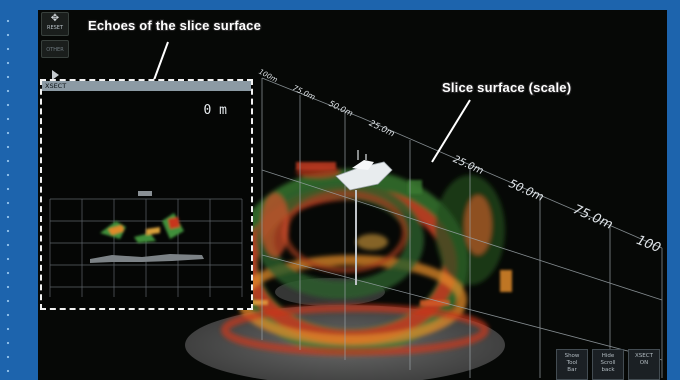  What do you see at coordinates (644, 356) in the screenshot?
I see `button-line: XSECT` at bounding box center [644, 356].